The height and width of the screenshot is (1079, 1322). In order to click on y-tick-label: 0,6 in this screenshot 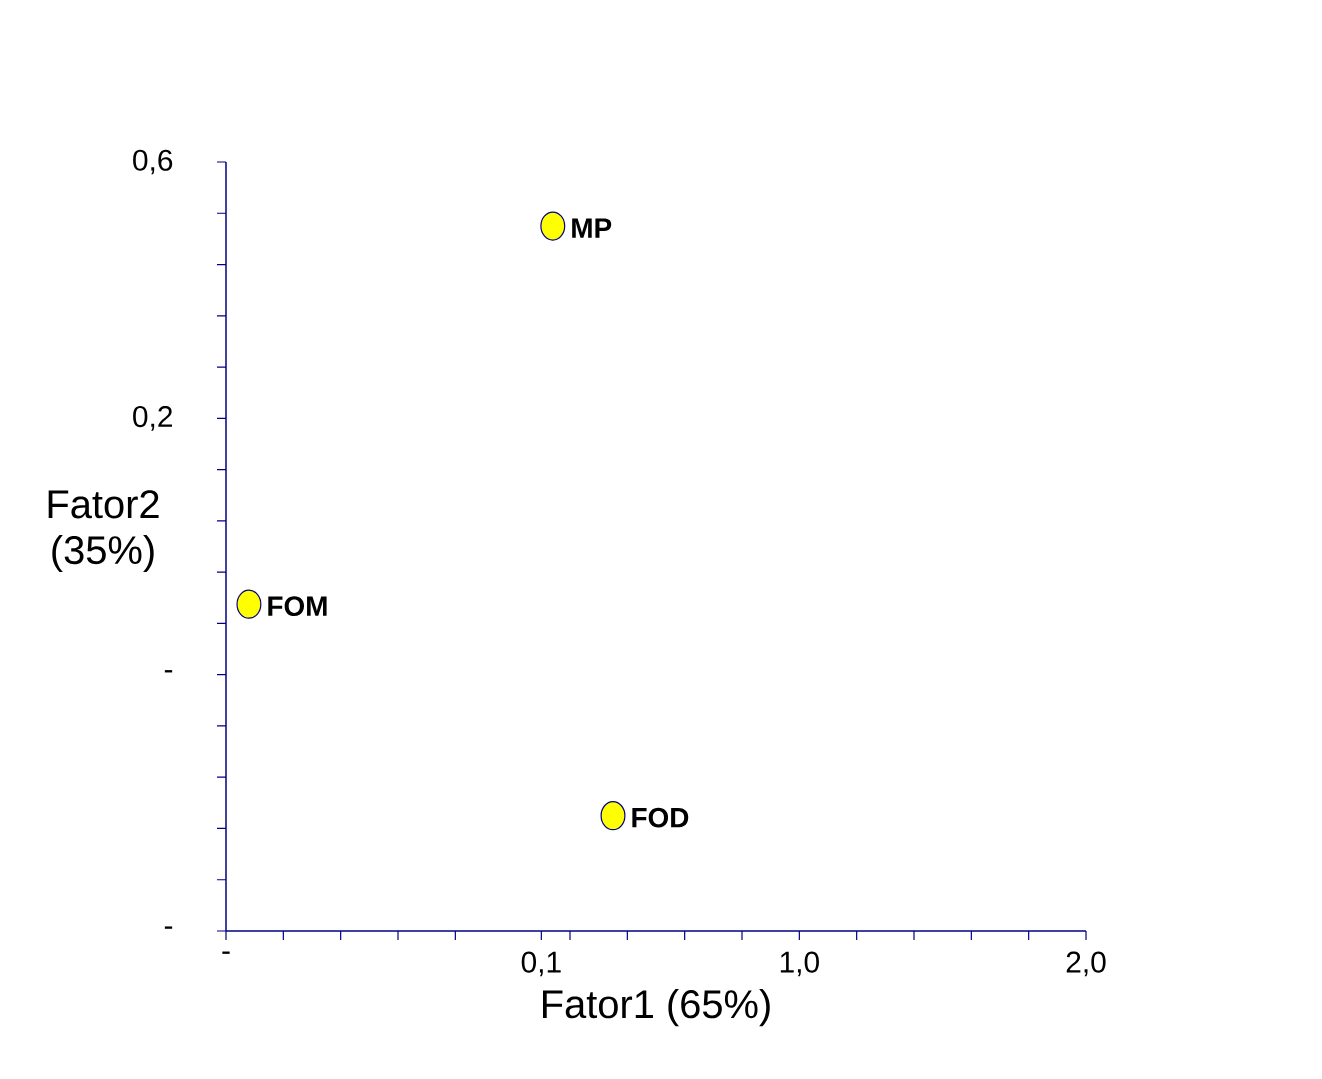, I will do `click(153, 162)`.